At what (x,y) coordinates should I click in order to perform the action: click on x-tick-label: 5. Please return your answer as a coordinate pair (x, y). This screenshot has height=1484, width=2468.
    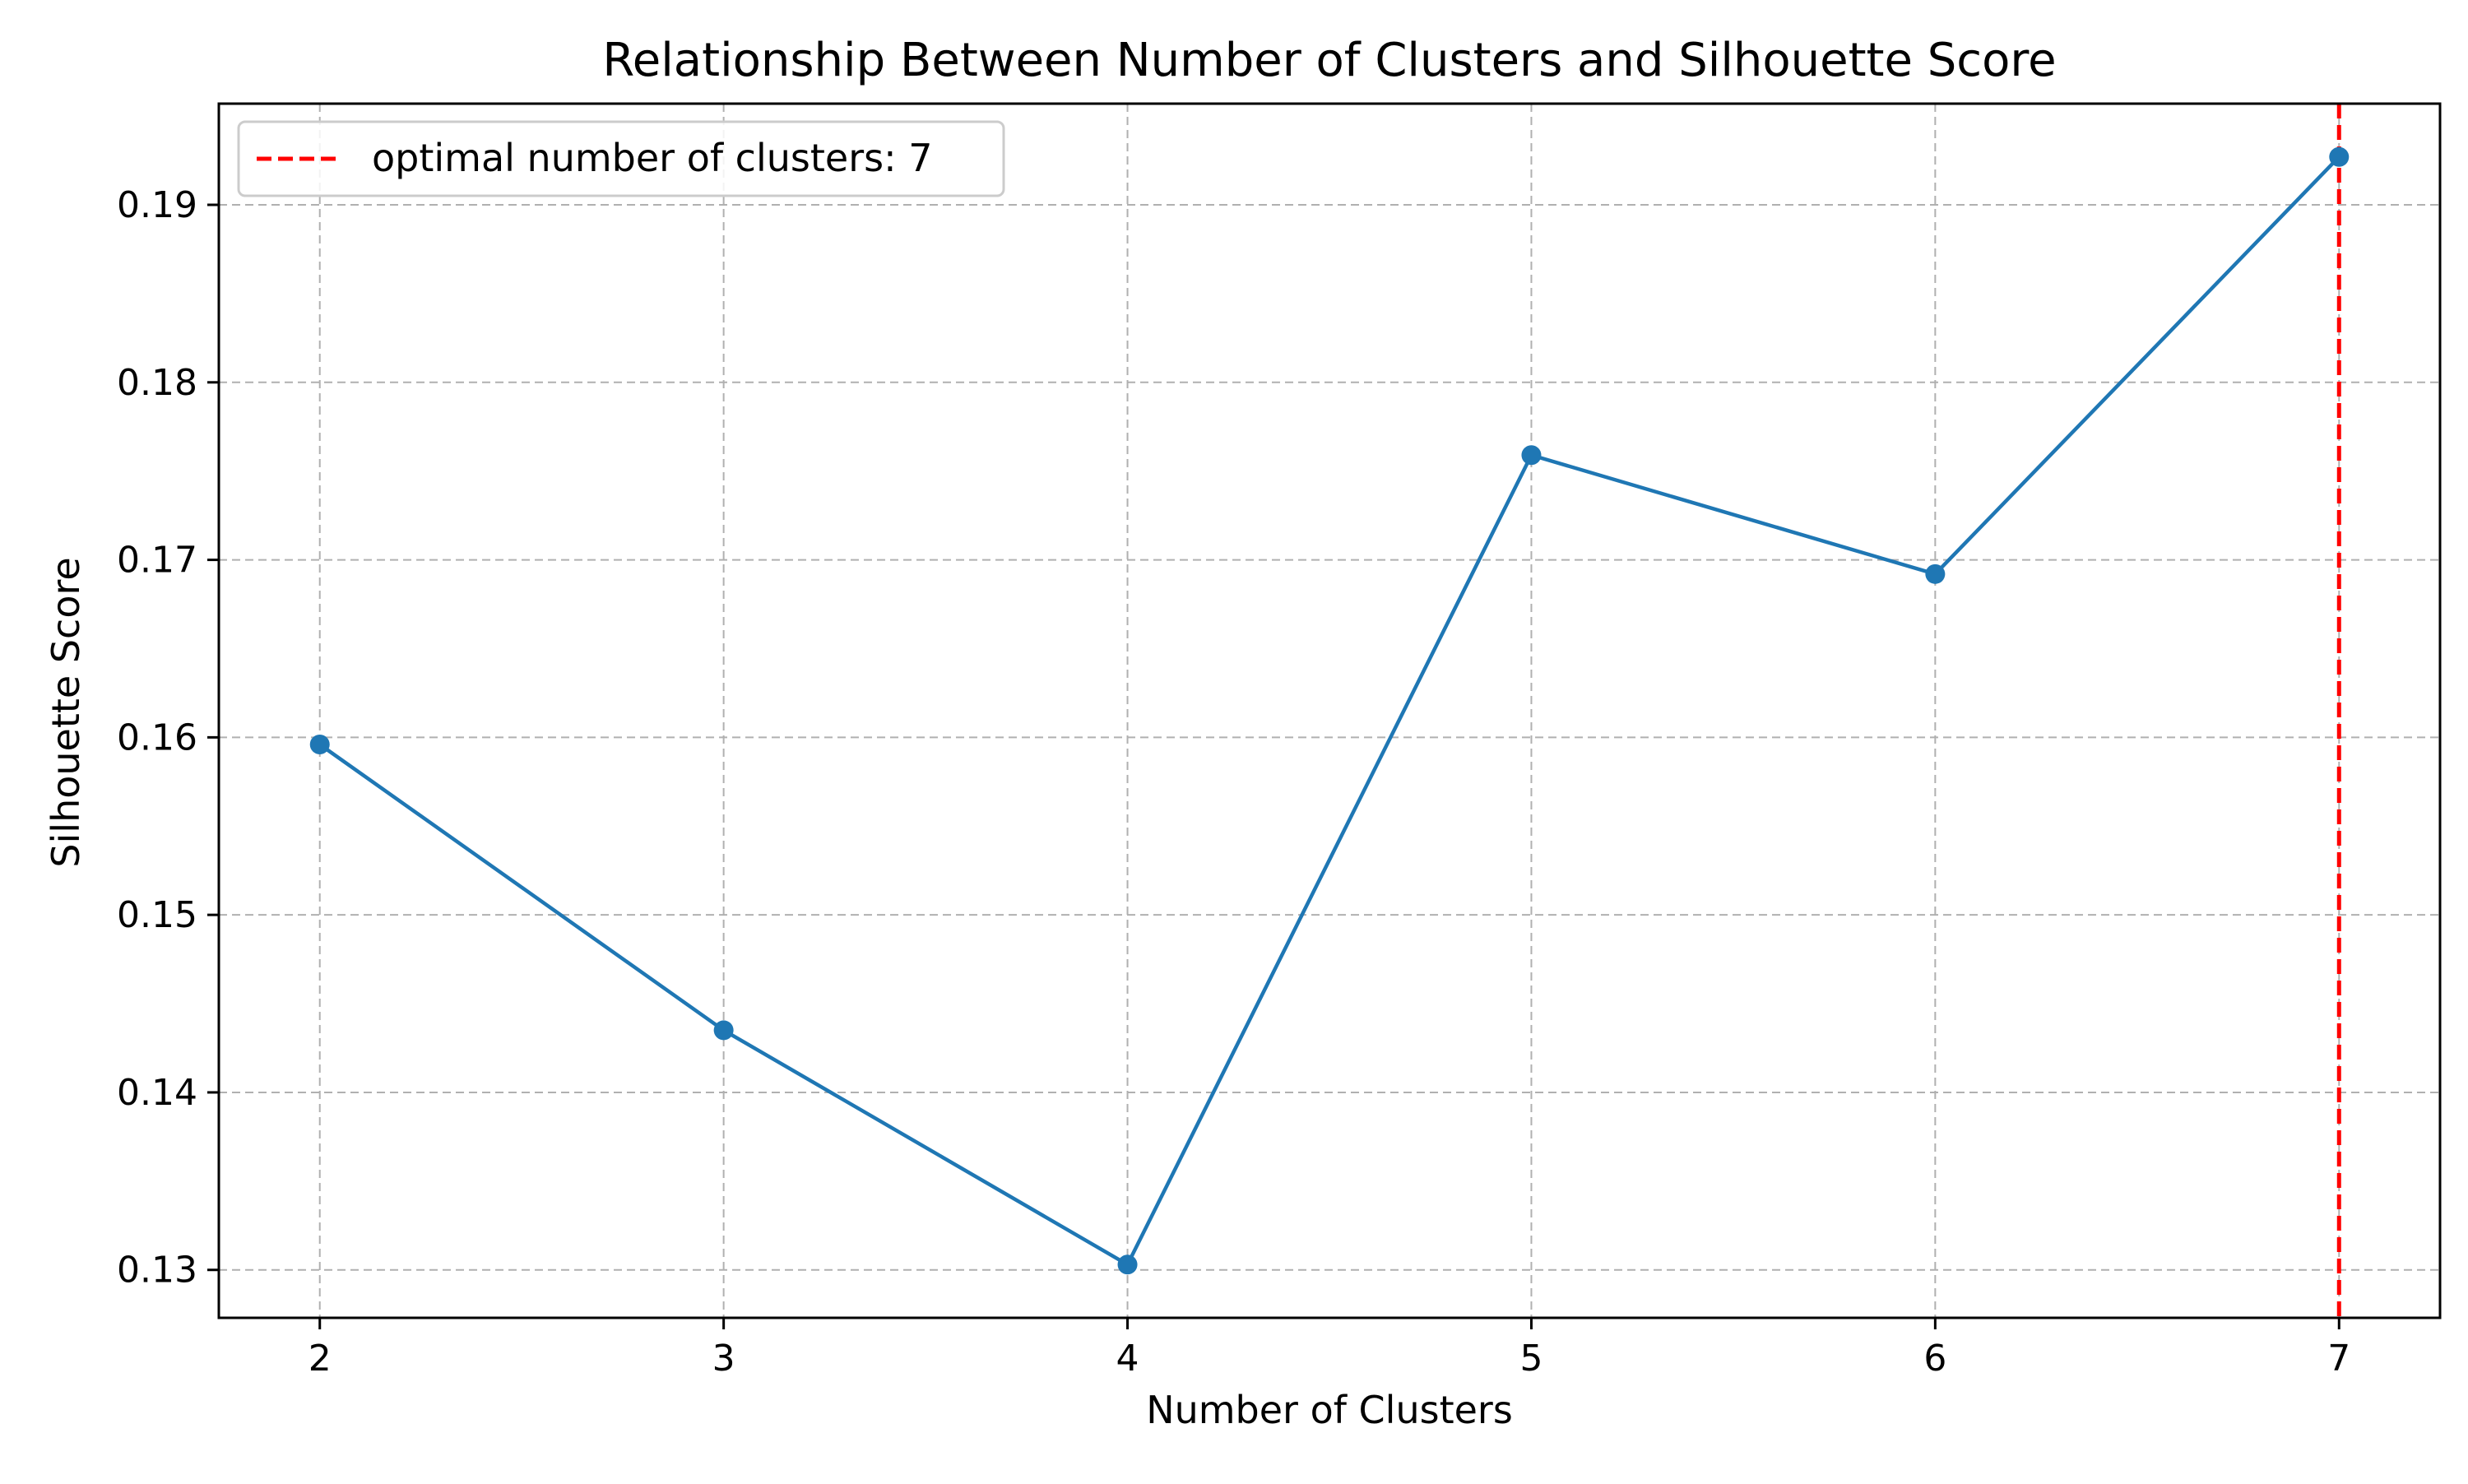
    Looking at the image, I should click on (1530, 1359).